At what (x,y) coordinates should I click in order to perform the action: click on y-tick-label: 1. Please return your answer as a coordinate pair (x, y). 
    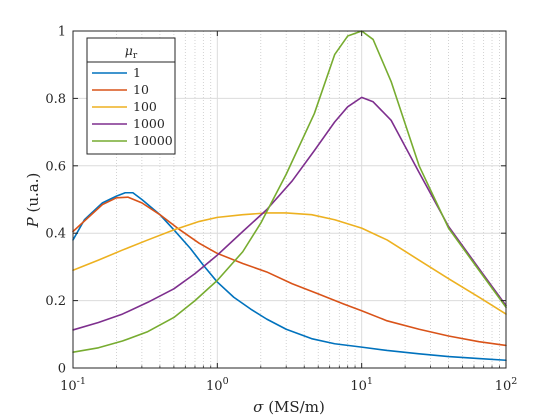
    Looking at the image, I should click on (62, 32).